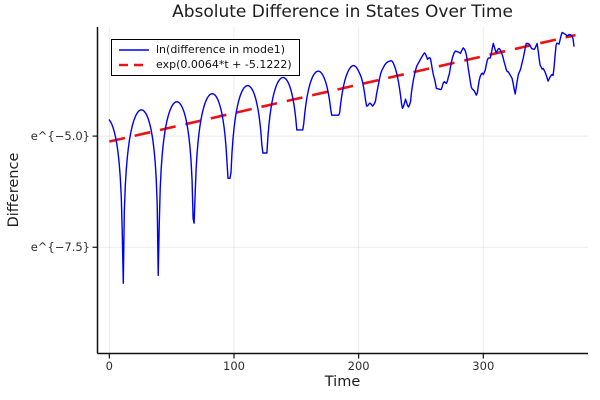 The height and width of the screenshot is (400, 600). I want to click on legend-line-sample-solid, so click(134, 49).